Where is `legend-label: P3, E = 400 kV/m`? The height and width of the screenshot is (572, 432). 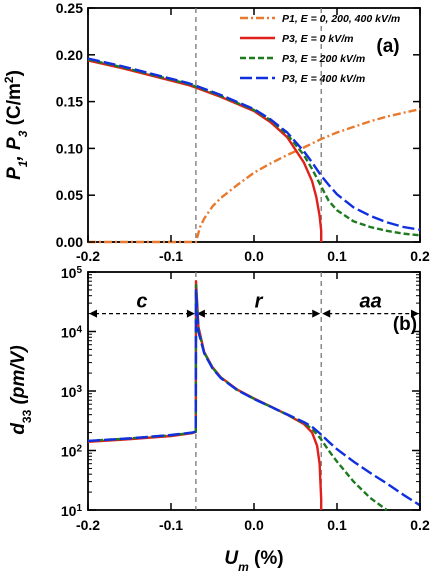
legend-label: P3, E = 400 kV/m is located at coordinates (323, 79).